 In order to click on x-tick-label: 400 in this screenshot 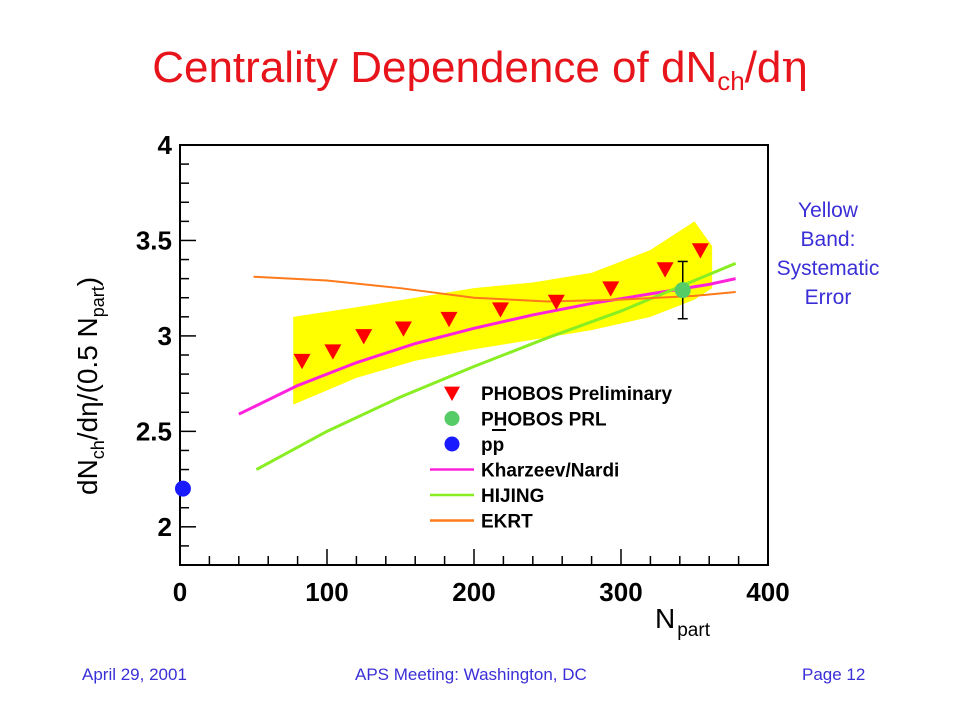, I will do `click(767, 592)`.